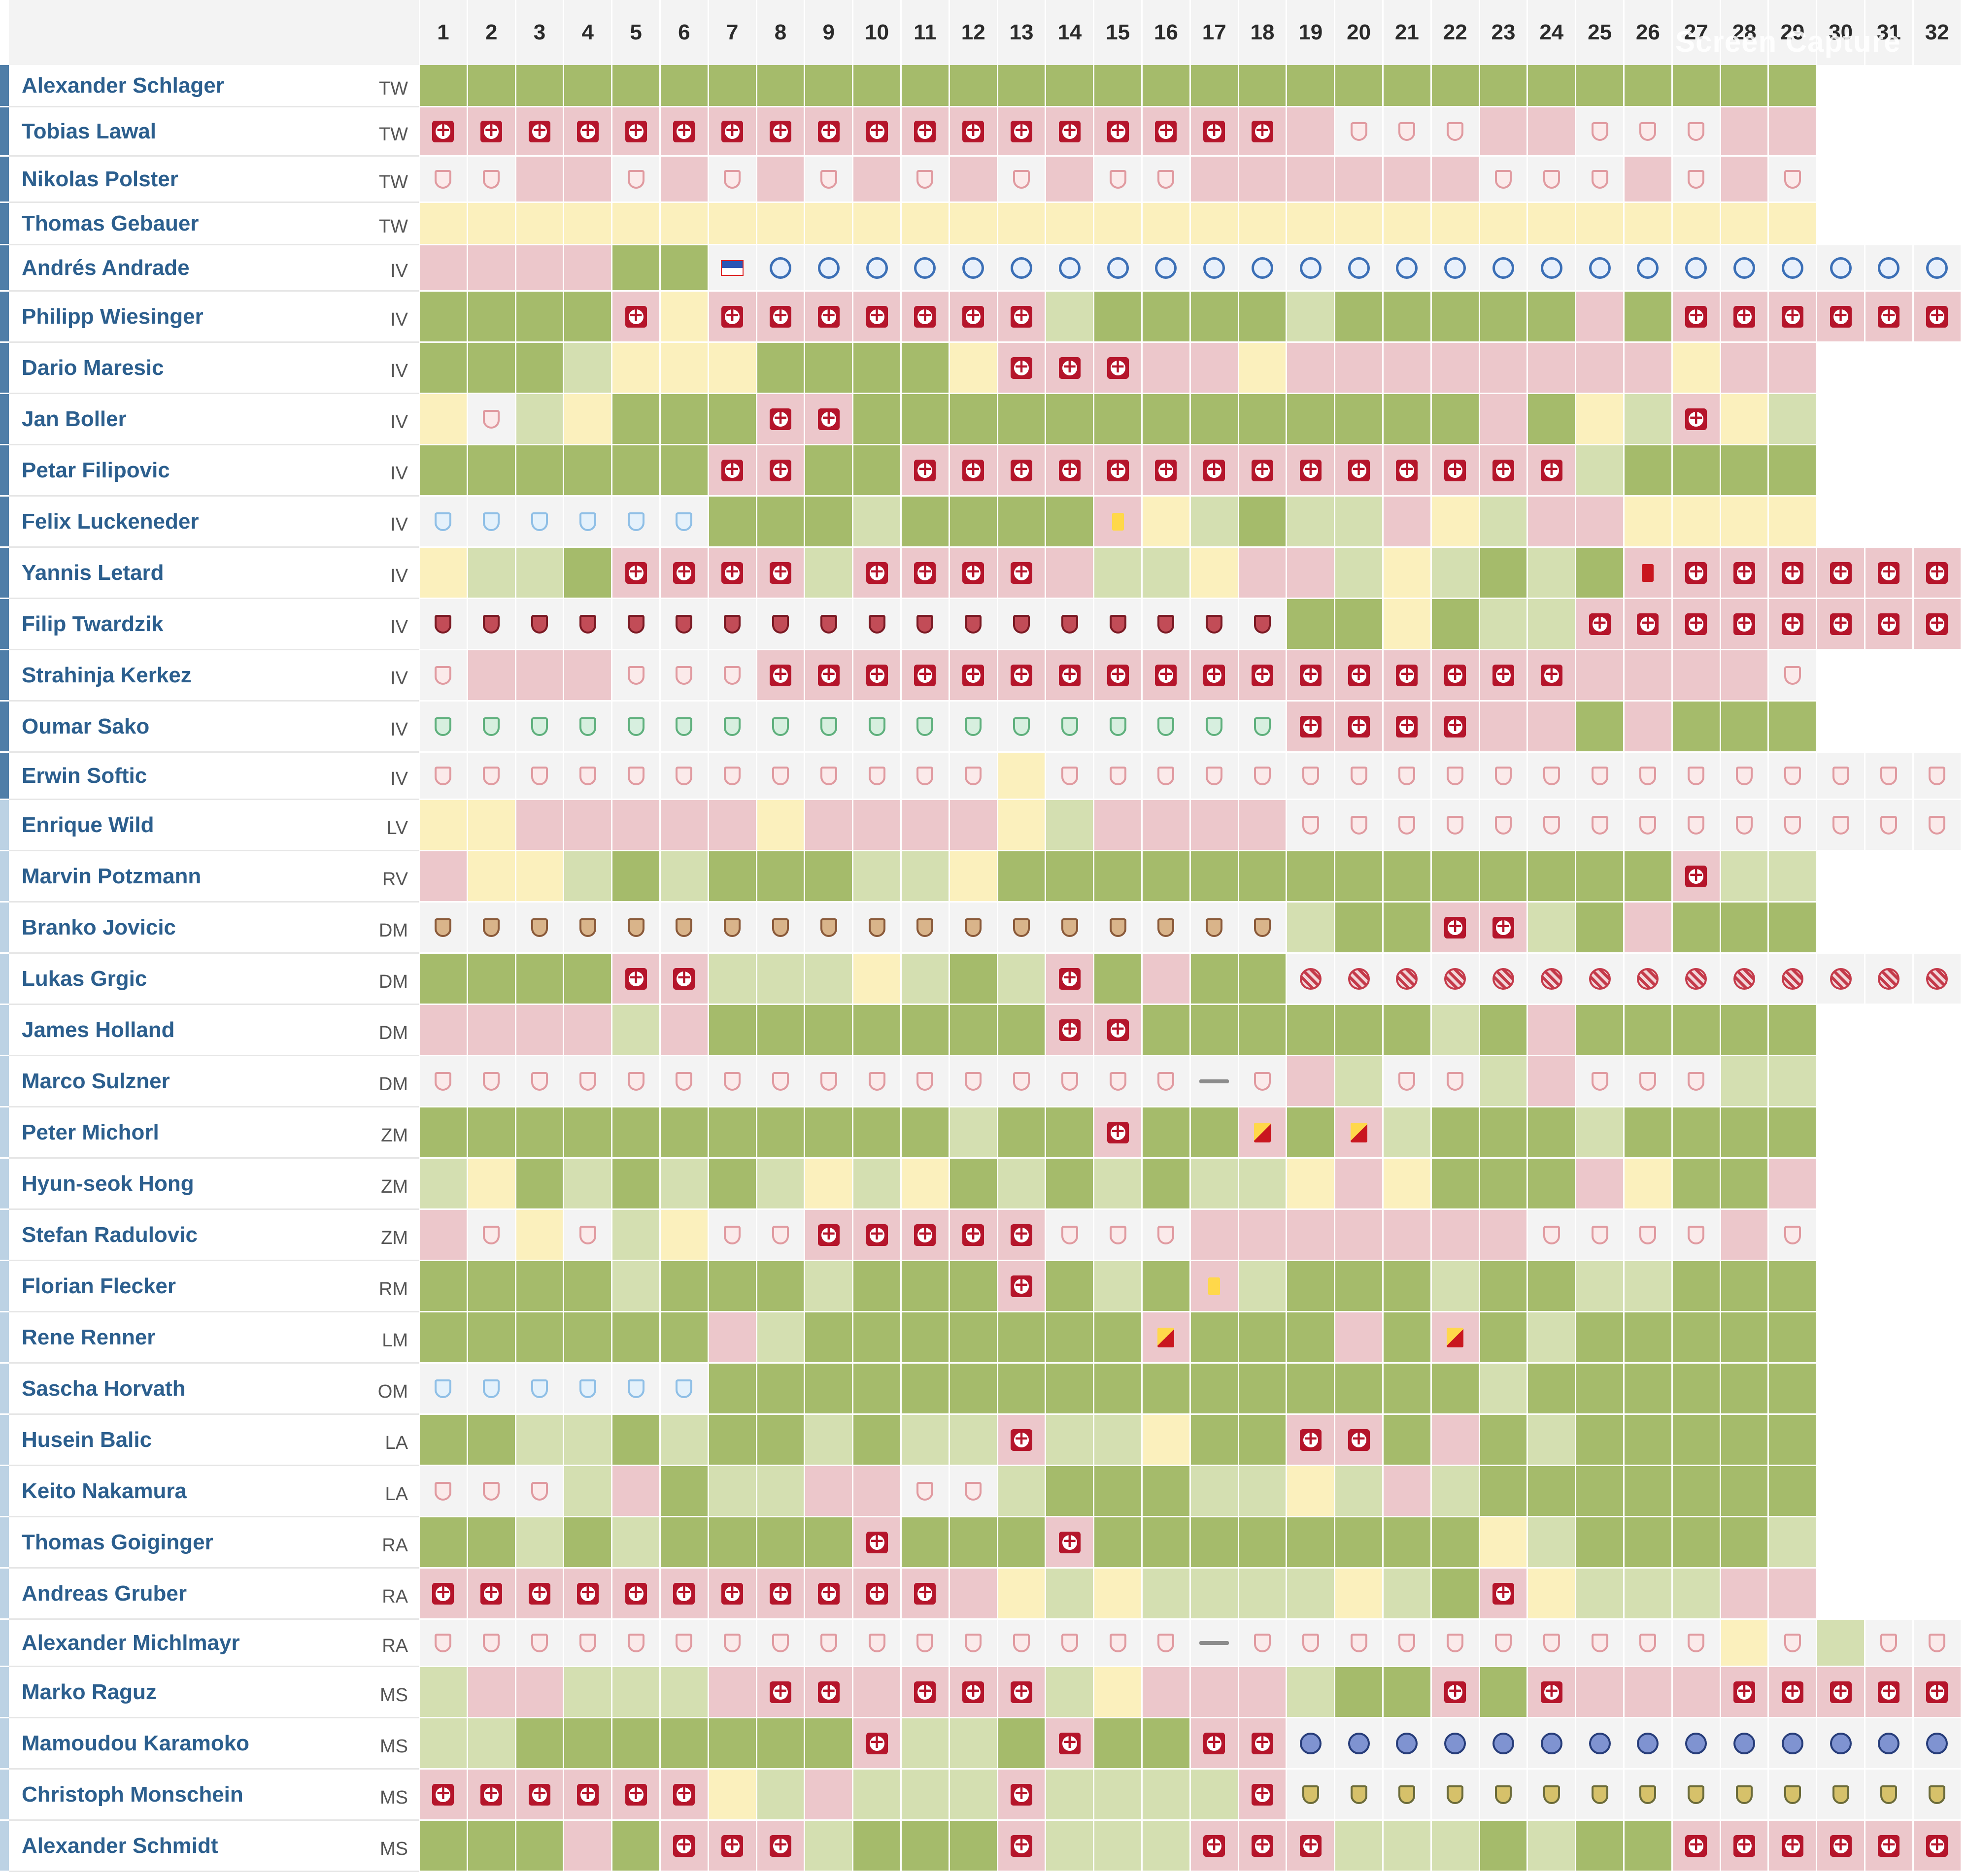  What do you see at coordinates (99, 927) in the screenshot?
I see `player-name-link: Branko Jovicic` at bounding box center [99, 927].